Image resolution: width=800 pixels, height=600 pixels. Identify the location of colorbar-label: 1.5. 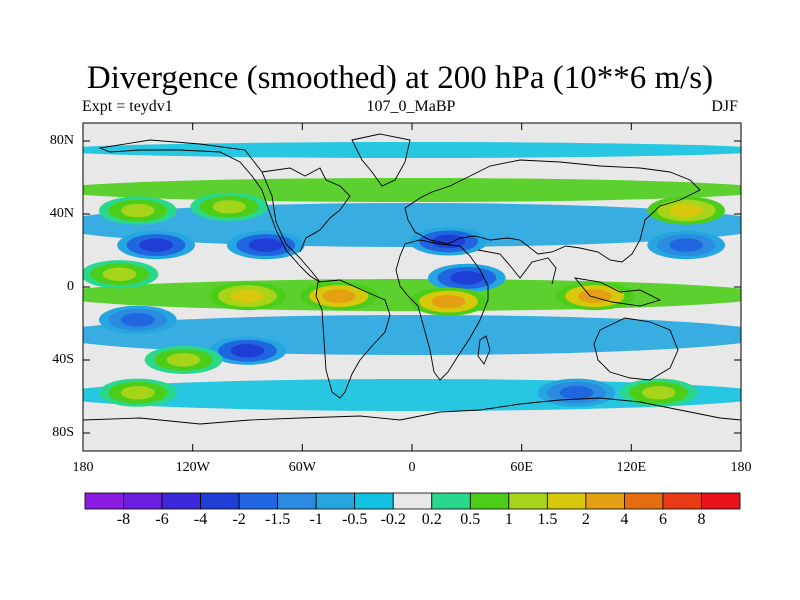
(547, 519).